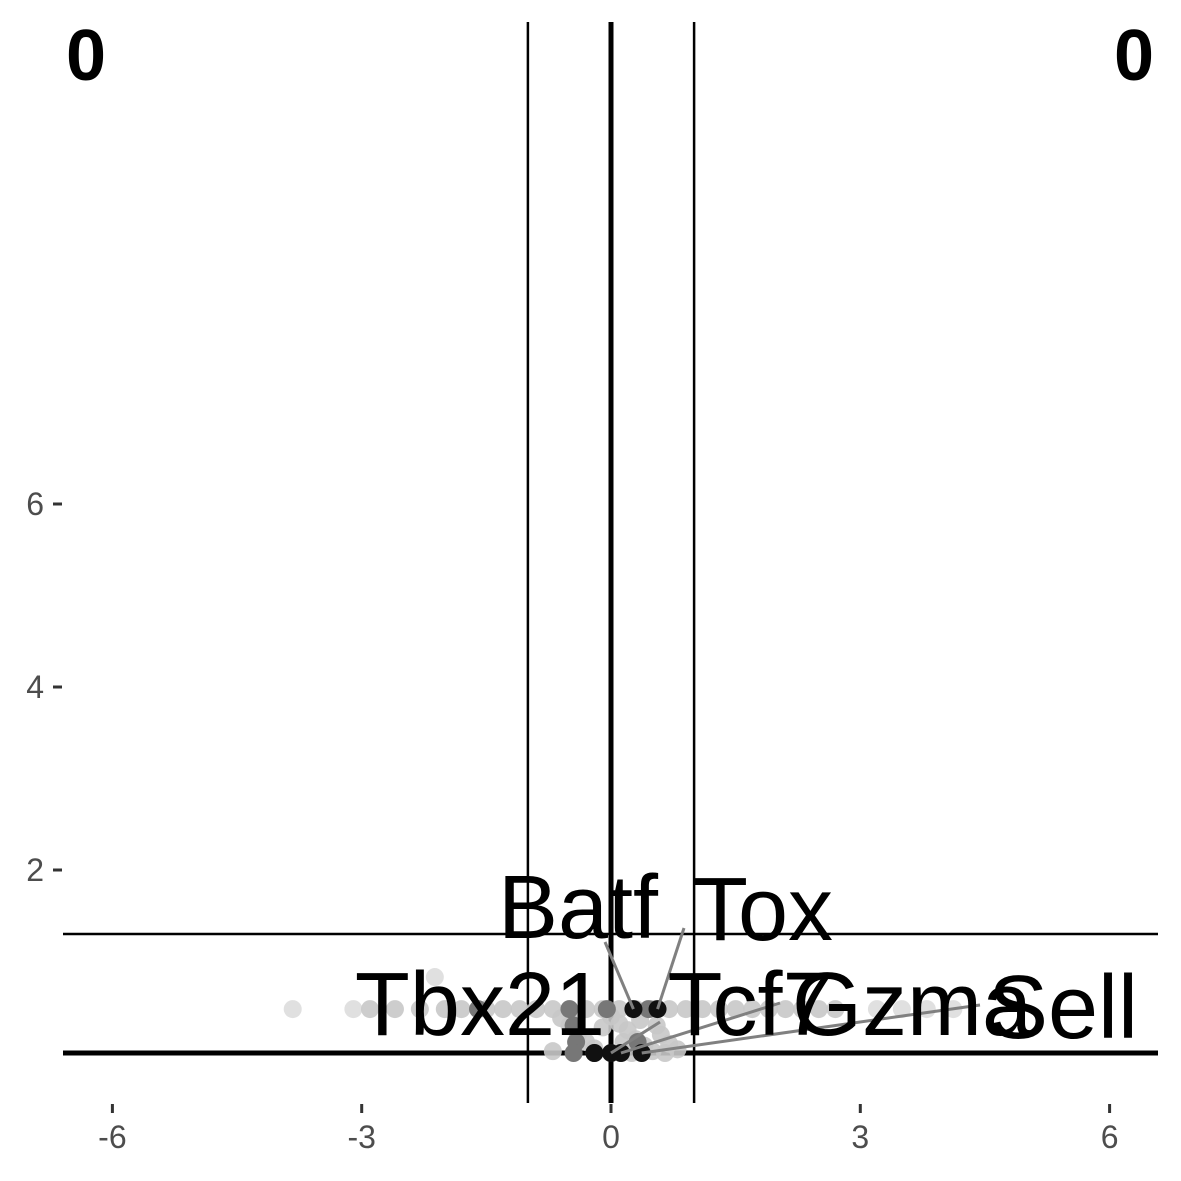 The image size is (1181, 1181). Describe the element at coordinates (35, 687) in the screenshot. I see `y-tick-label: 4` at that location.